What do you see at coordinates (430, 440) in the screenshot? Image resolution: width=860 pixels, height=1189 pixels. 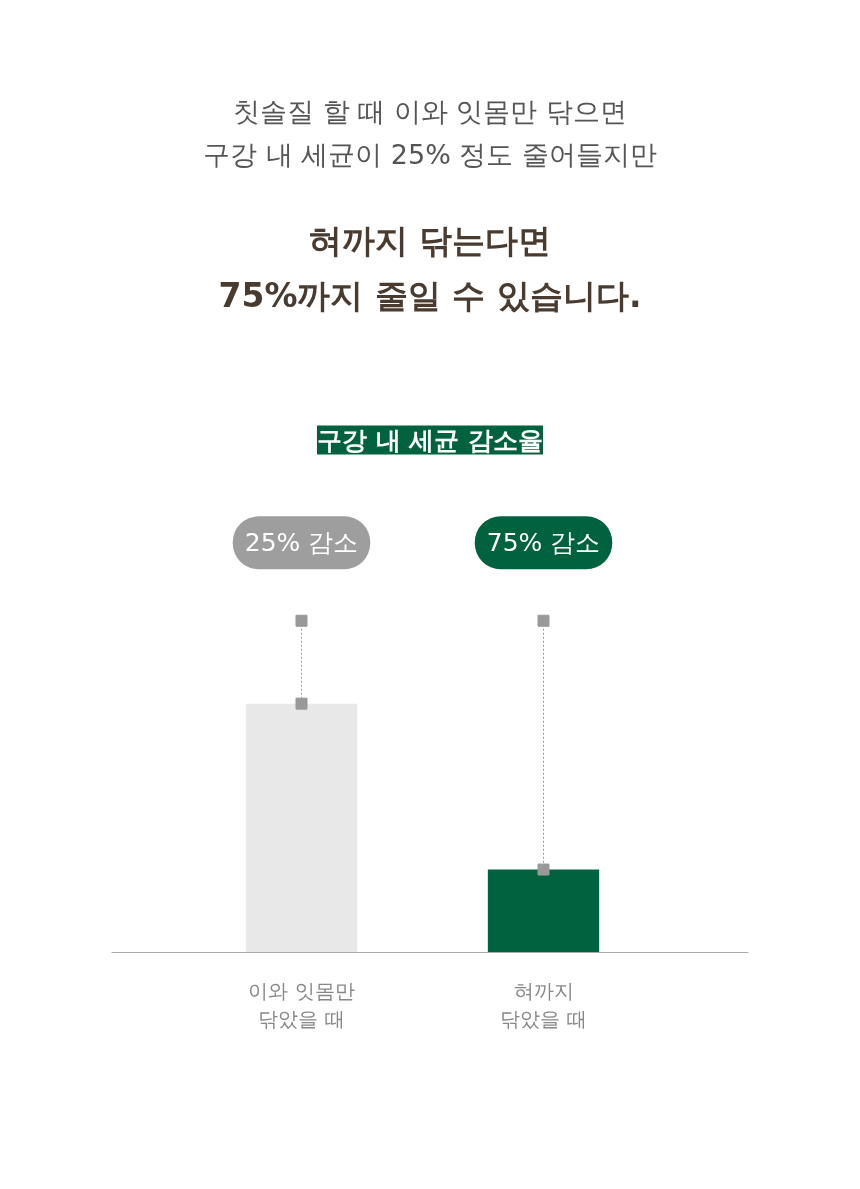 I see `chart-title: 구강 내 세균 감소율` at bounding box center [430, 440].